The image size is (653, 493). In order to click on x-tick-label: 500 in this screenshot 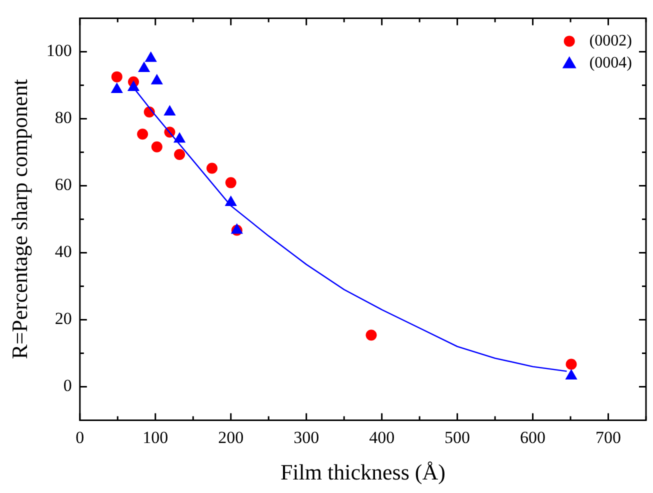, I will do `click(457, 437)`.